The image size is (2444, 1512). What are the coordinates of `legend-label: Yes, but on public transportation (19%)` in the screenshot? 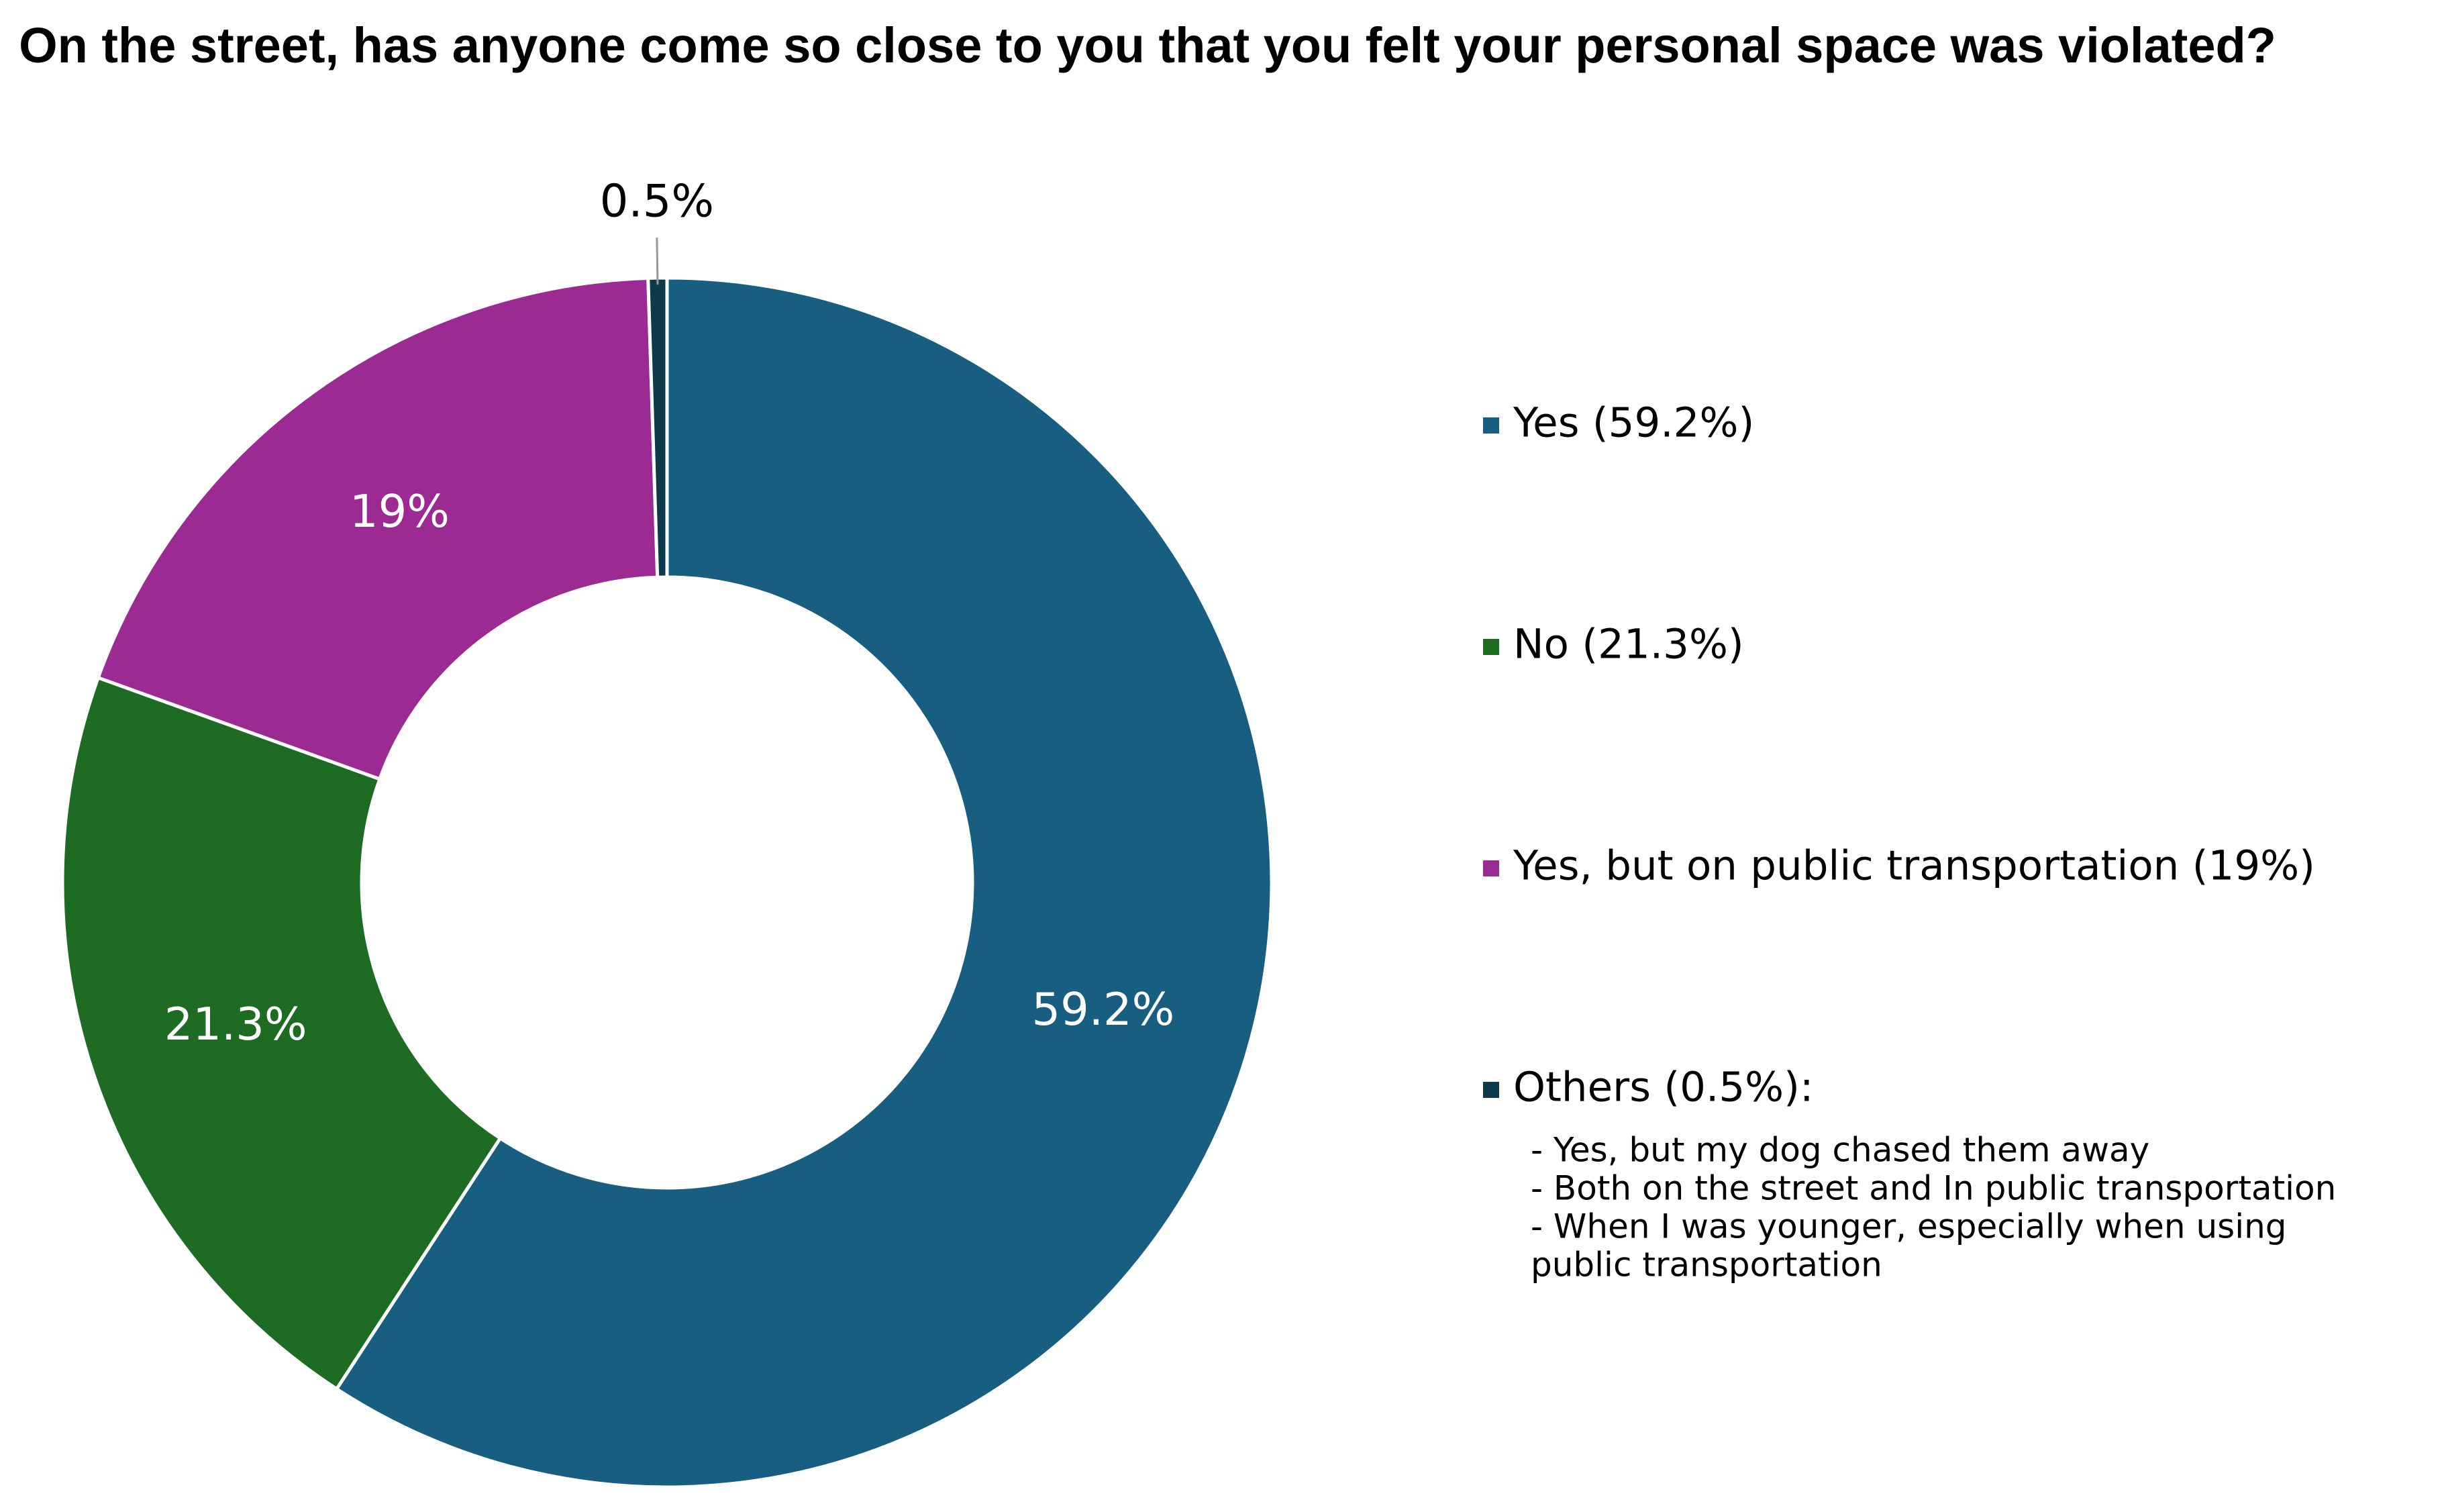 It's located at (1914, 866).